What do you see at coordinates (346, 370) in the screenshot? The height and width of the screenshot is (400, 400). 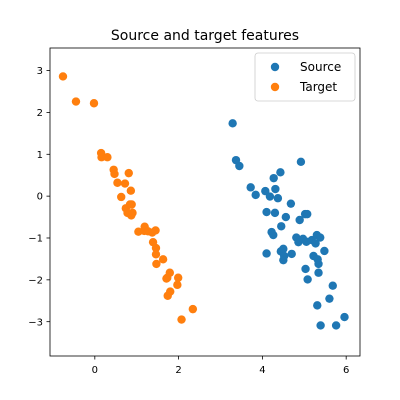 I see `x-tick-label: 6` at bounding box center [346, 370].